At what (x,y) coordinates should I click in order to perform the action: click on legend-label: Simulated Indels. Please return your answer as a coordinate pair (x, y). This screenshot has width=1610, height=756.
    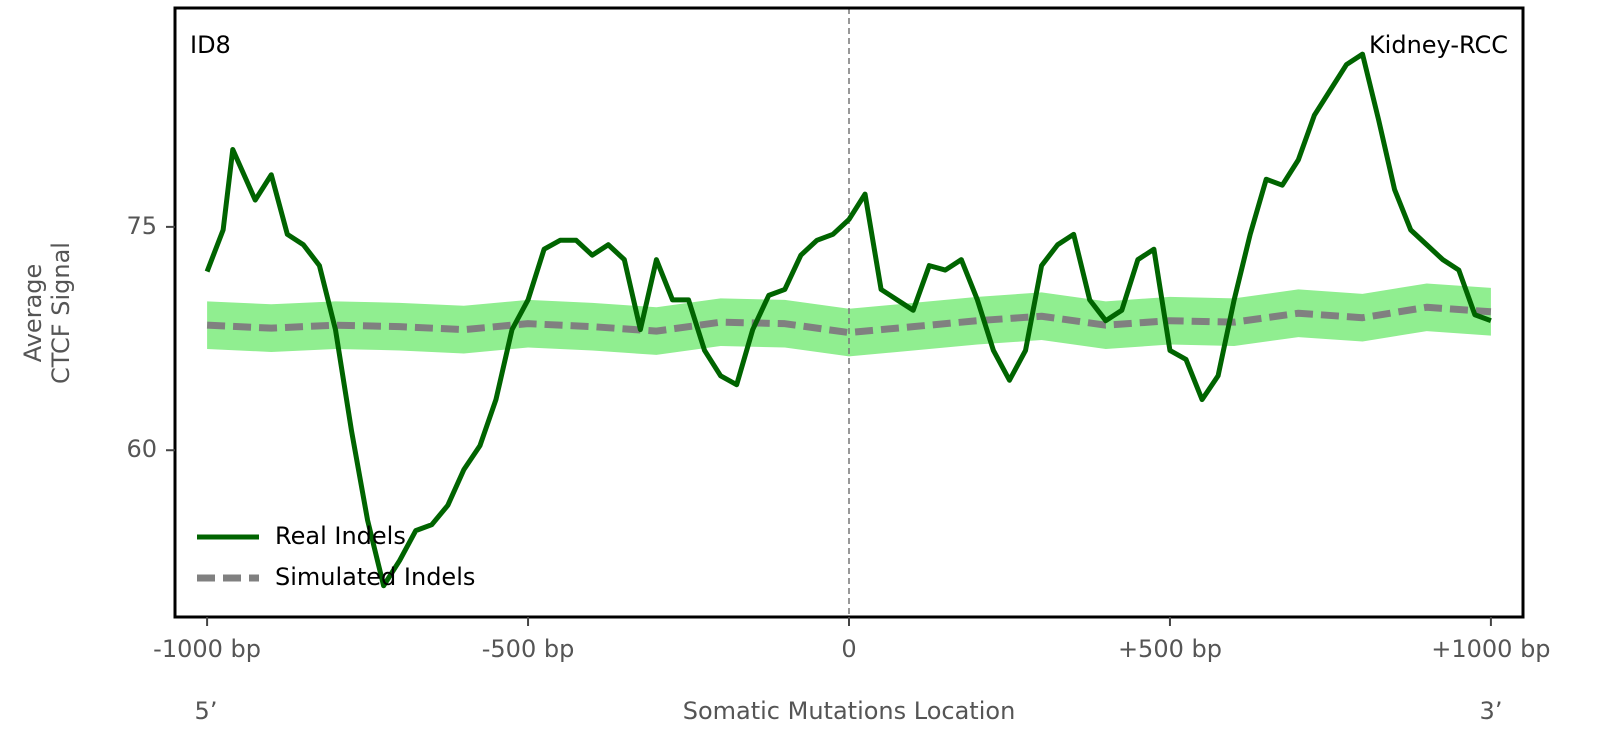
    Looking at the image, I should click on (375, 577).